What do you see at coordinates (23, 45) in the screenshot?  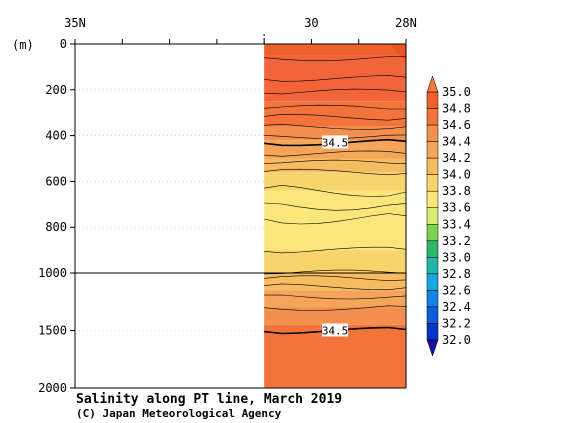 I see `y-axis-label: (m)` at bounding box center [23, 45].